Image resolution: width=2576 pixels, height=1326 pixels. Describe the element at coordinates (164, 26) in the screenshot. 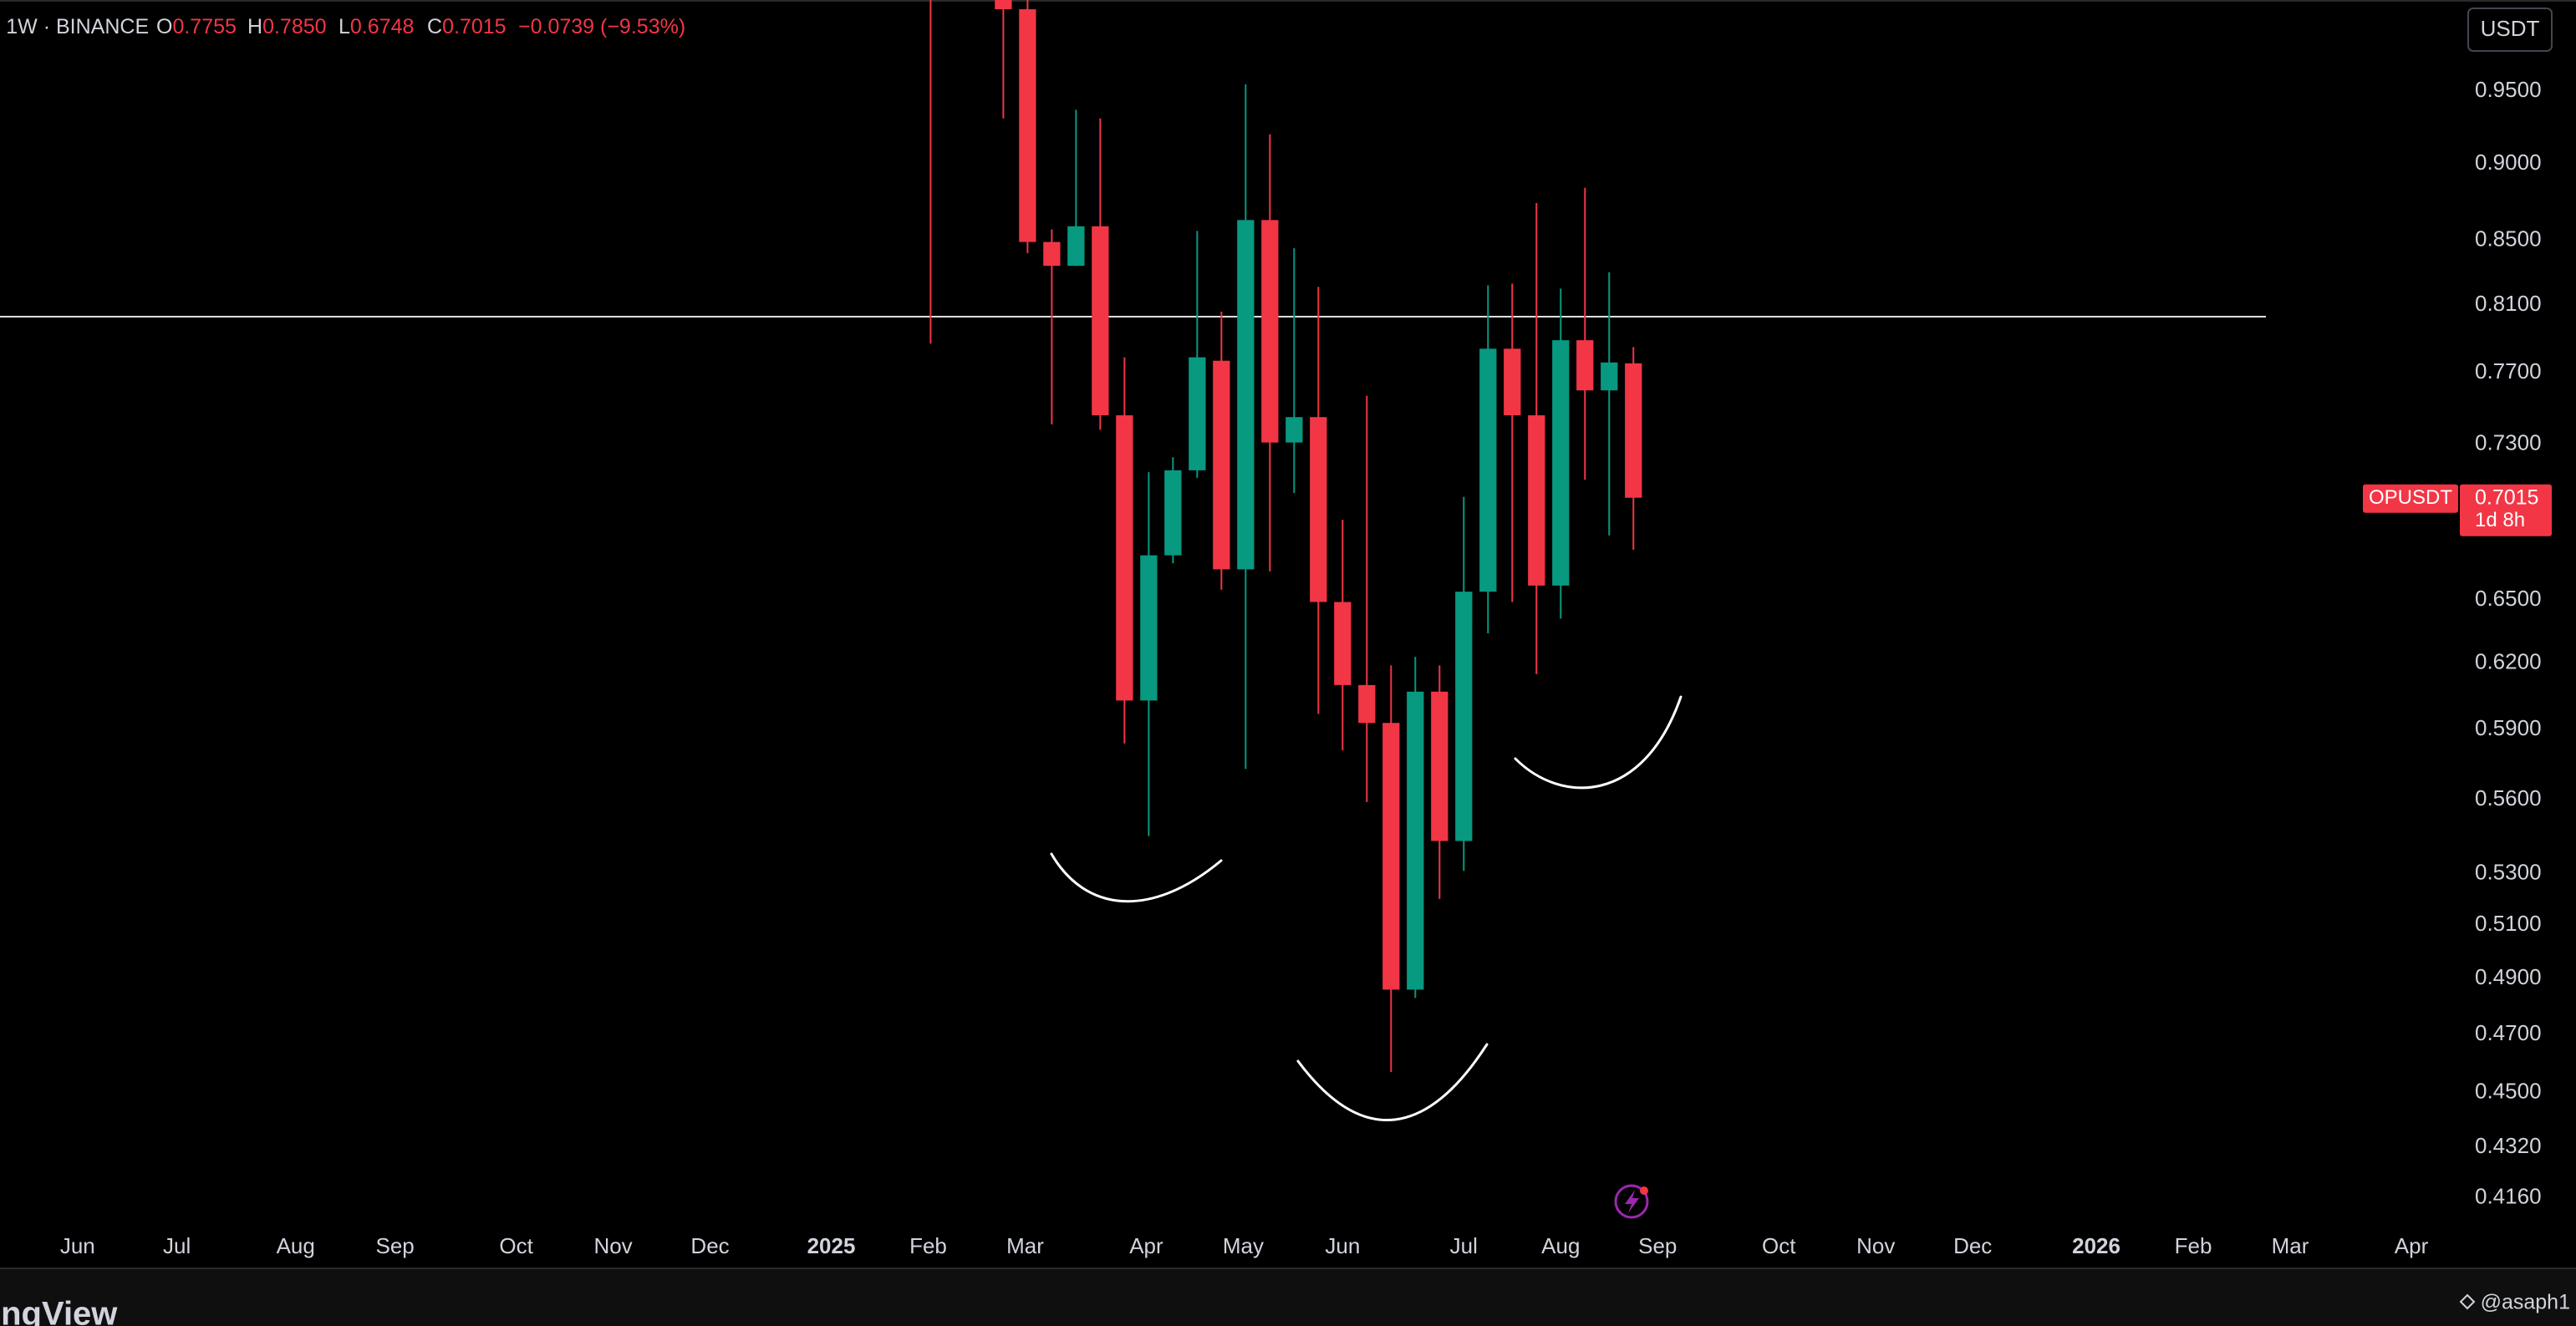

I see `legend-o: O` at that location.